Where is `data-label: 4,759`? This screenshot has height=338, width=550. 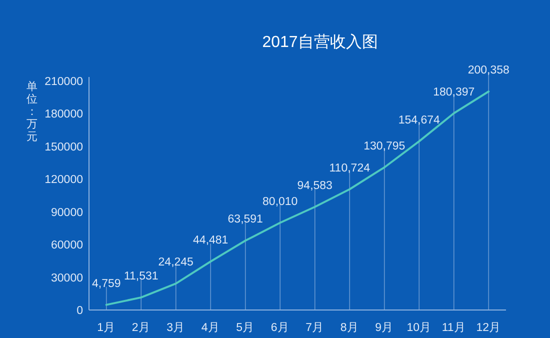 data-label: 4,759 is located at coordinates (106, 284).